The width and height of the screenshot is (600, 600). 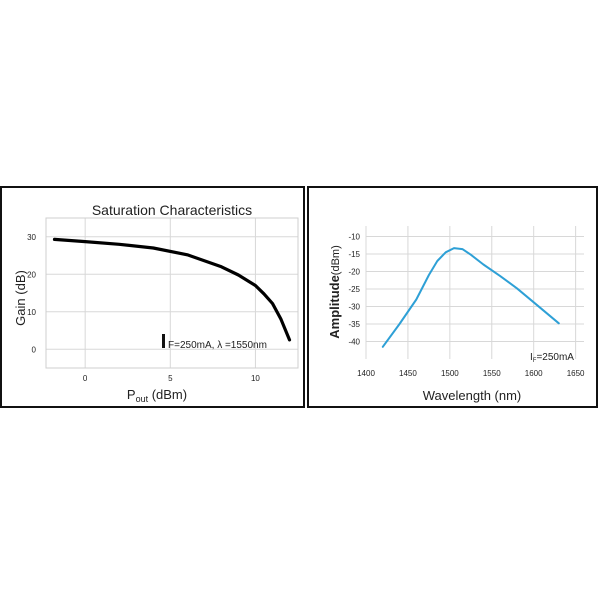 I want to click on plot-frame, so click(x=172, y=293).